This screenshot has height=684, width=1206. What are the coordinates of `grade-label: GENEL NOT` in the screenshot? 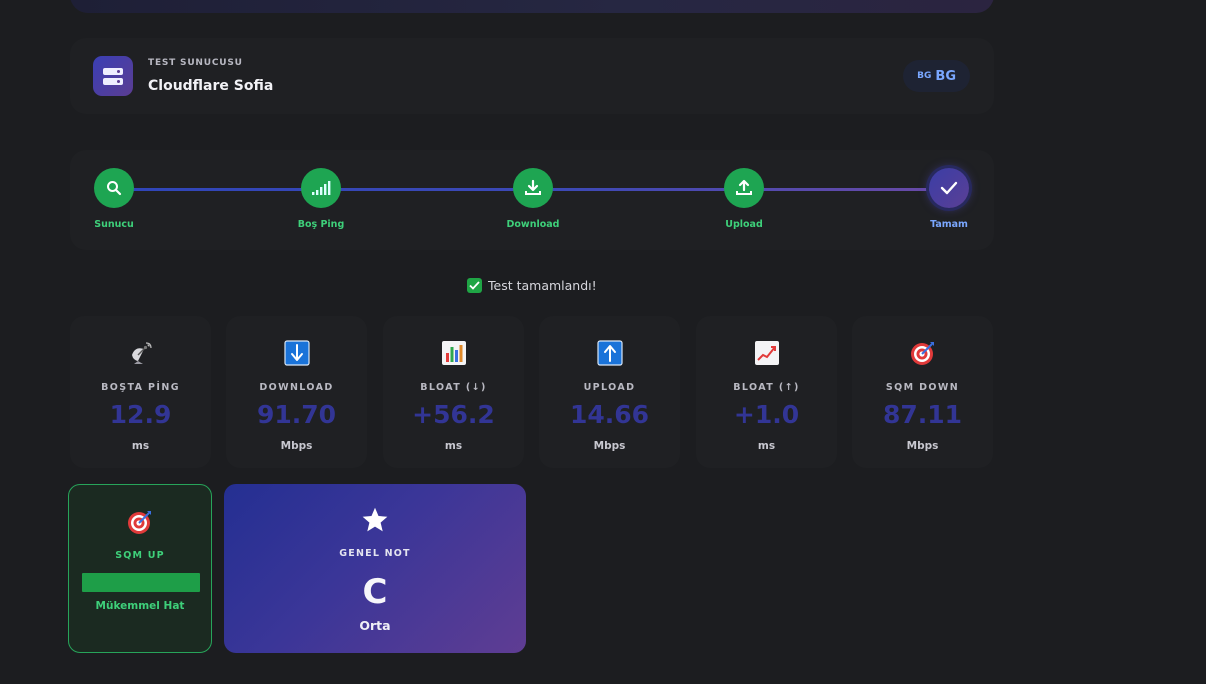 It's located at (375, 553).